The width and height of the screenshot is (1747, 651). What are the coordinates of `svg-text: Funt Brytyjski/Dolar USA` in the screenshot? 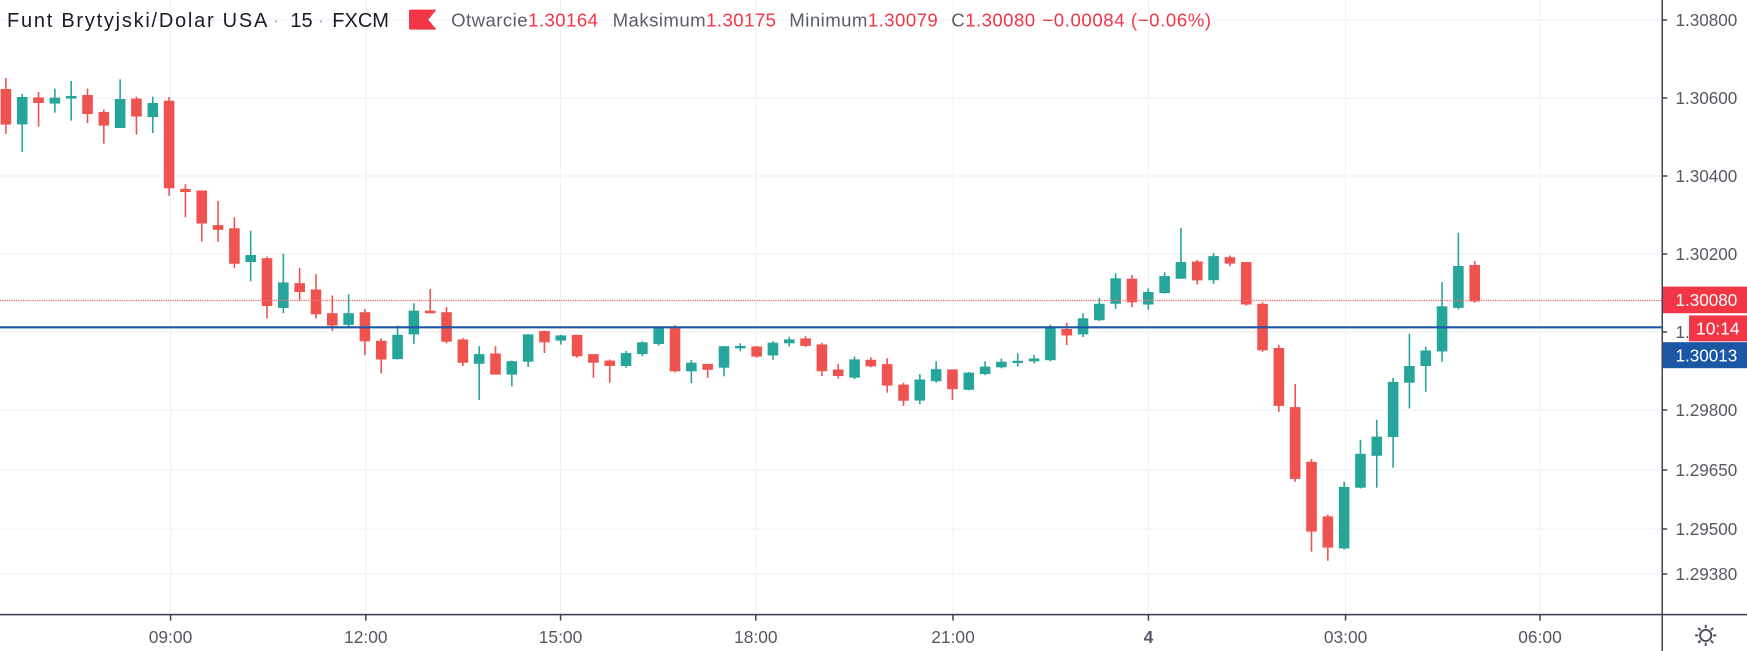 It's located at (138, 21).